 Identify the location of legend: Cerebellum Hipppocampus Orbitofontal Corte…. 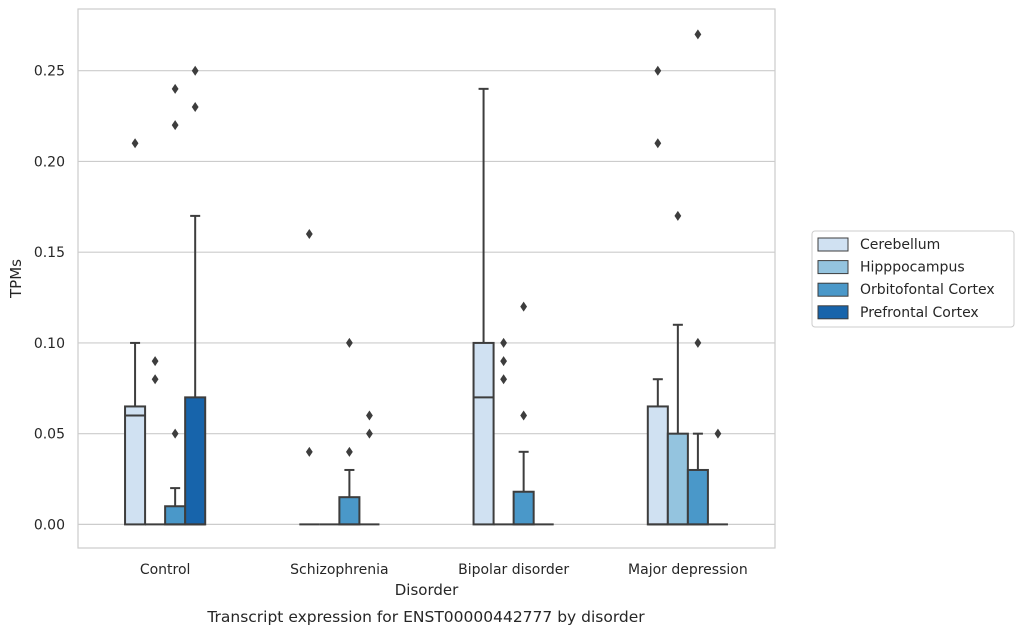
(913, 279).